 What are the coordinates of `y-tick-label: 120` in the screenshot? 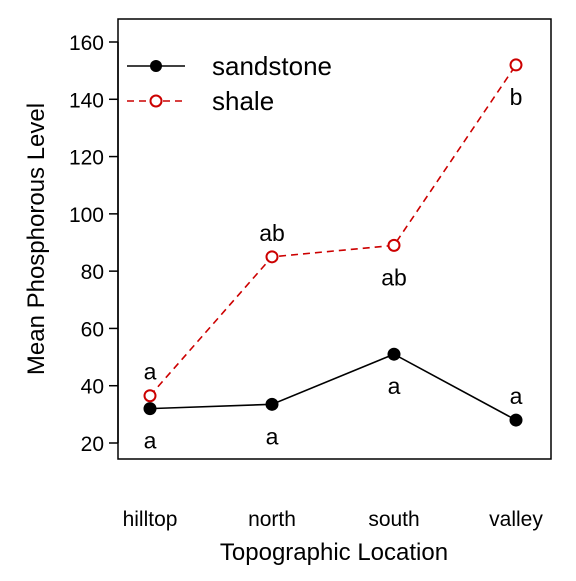 It's located at (86, 158).